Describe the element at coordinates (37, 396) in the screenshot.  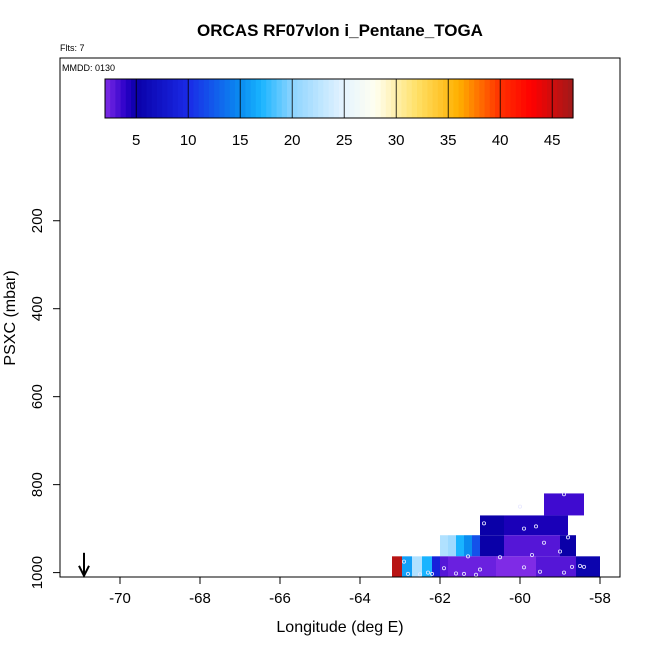
I see `y-tick-label: 600` at that location.